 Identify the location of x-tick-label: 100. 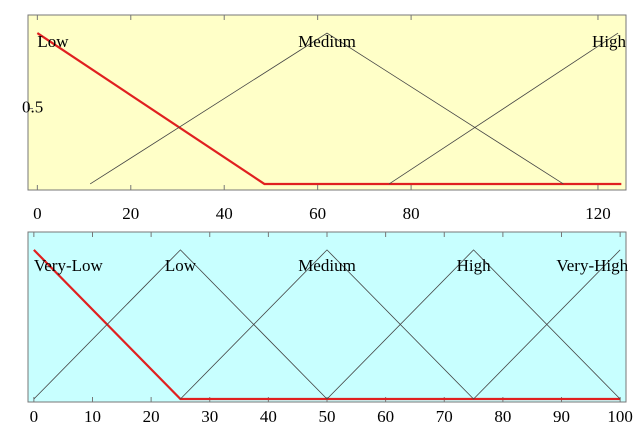
(620, 416).